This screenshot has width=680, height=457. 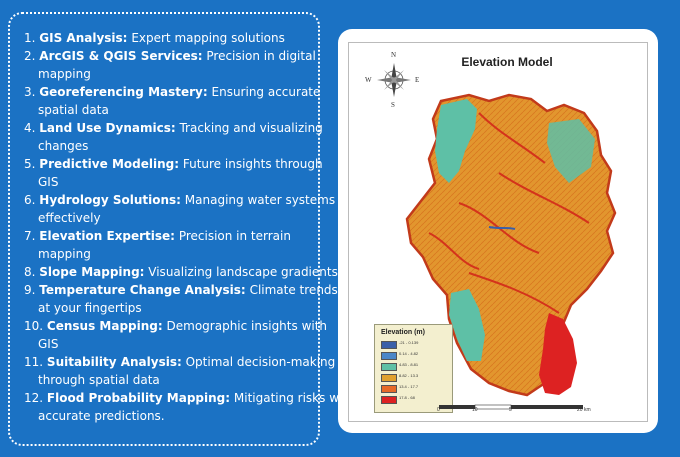 What do you see at coordinates (90, 308) in the screenshot?
I see `service-description-continued: at your fingertips` at bounding box center [90, 308].